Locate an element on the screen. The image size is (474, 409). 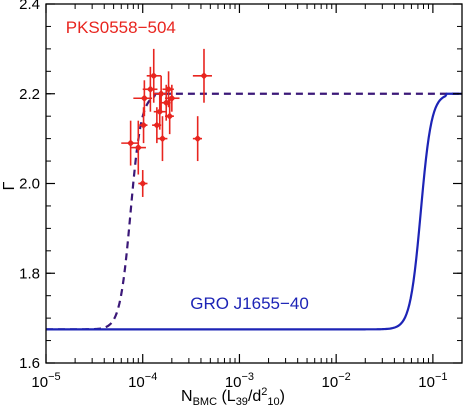
y-axis-title: Γ is located at coordinates (9, 185).